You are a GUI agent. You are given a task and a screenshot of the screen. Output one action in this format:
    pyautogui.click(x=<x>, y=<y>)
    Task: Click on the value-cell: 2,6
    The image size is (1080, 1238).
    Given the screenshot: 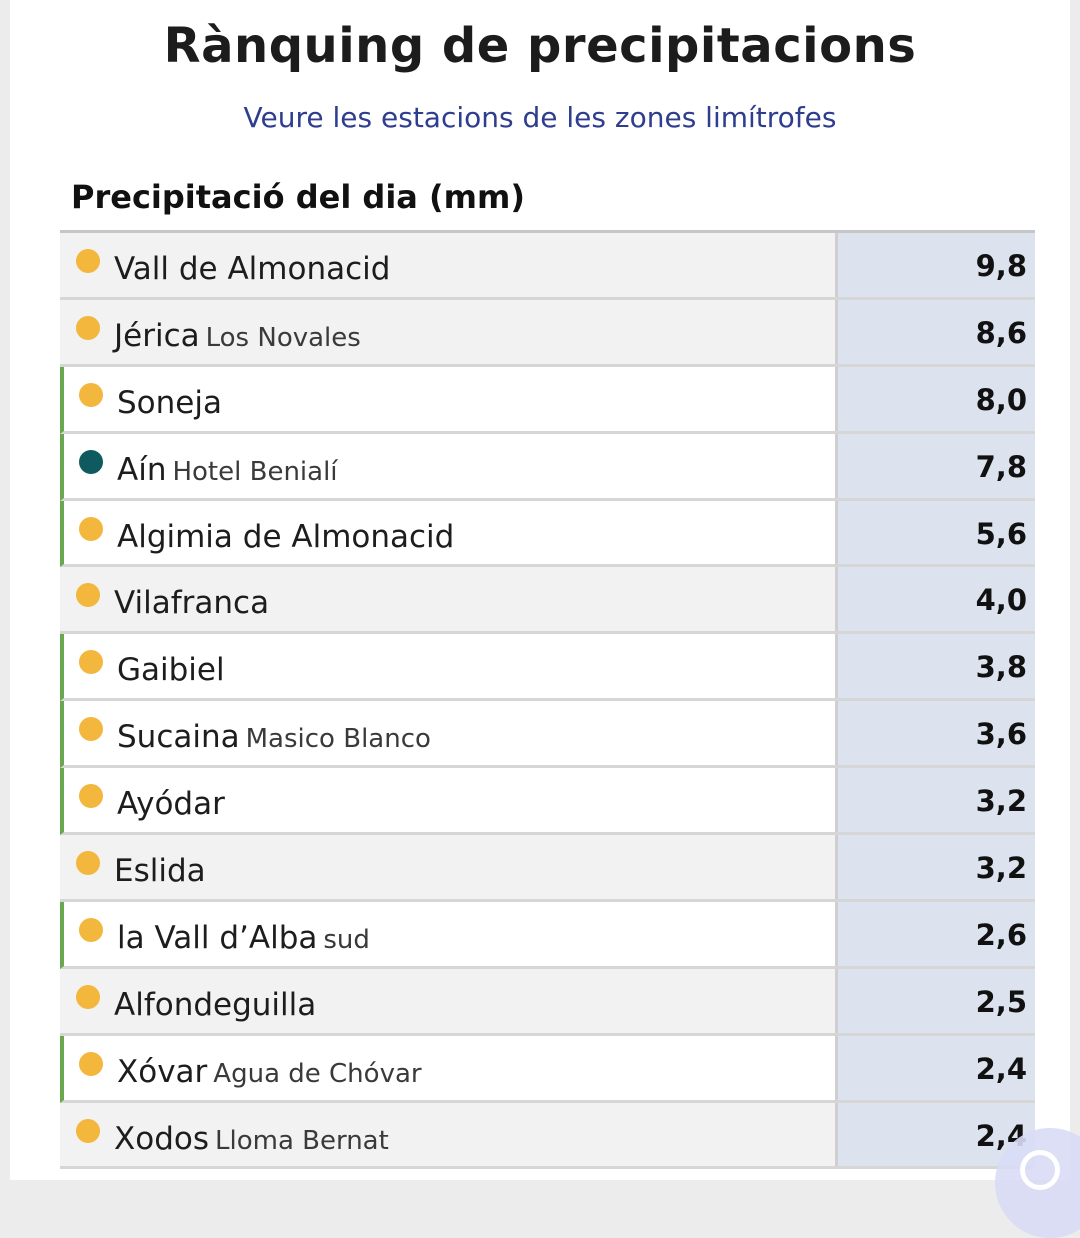 What is the action you would take?
    pyautogui.click(x=936, y=933)
    